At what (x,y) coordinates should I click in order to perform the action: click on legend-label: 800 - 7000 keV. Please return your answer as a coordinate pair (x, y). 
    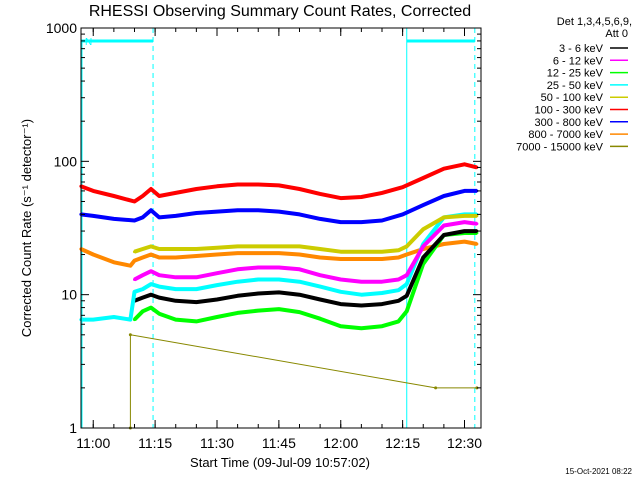
    Looking at the image, I should click on (565, 135).